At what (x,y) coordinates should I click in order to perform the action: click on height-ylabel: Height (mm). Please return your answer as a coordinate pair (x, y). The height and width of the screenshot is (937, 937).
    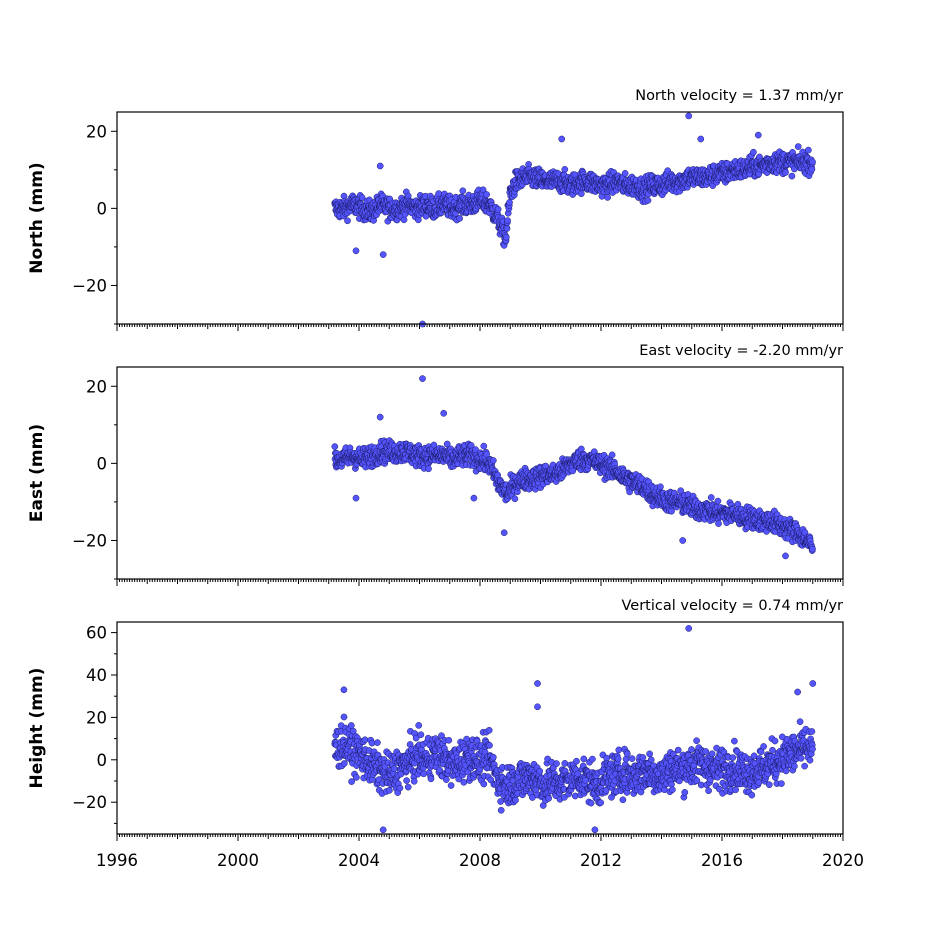
    Looking at the image, I should click on (37, 728).